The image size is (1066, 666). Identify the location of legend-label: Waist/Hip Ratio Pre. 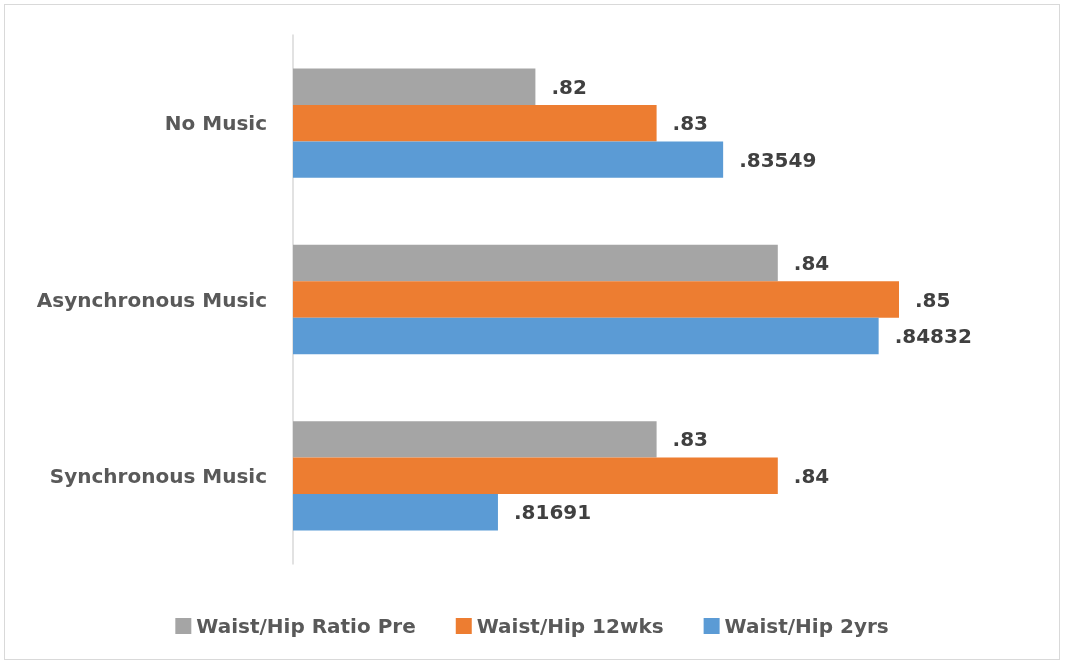
(306, 626).